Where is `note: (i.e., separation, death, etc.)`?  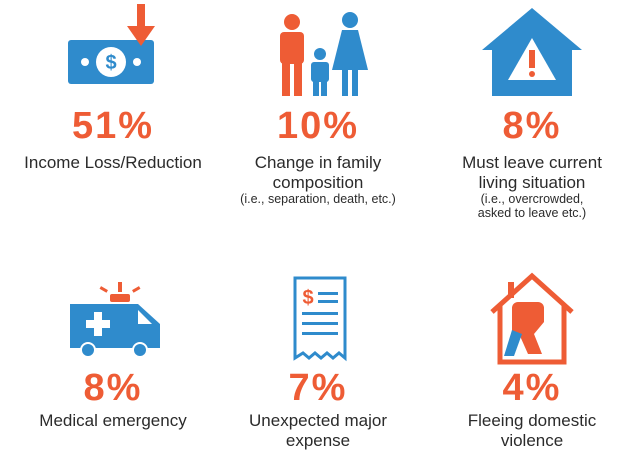
note: (i.e., separation, death, etc.) is located at coordinates (318, 199).